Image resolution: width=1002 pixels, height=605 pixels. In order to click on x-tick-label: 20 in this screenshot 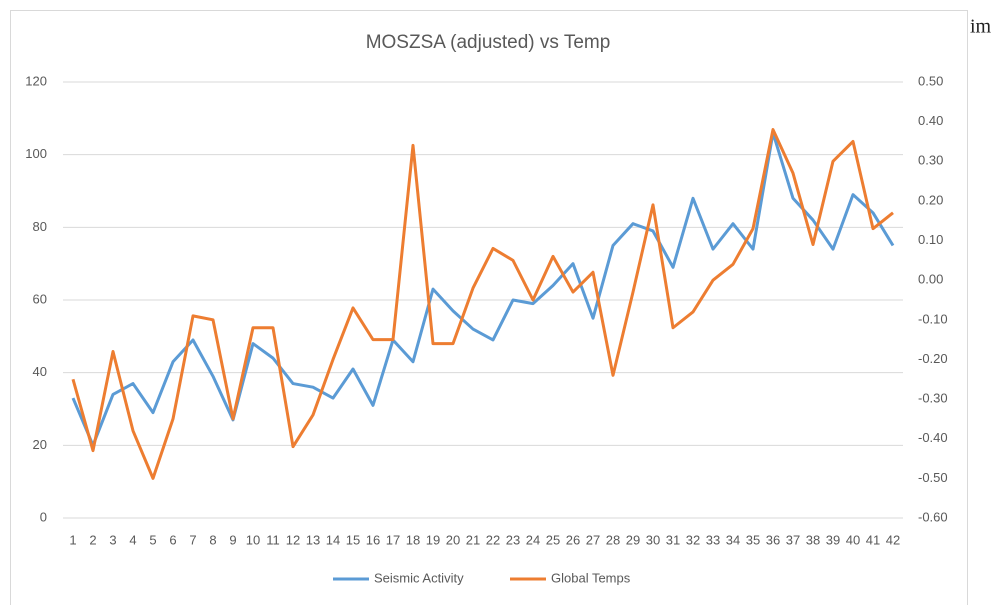, I will do `click(453, 539)`.